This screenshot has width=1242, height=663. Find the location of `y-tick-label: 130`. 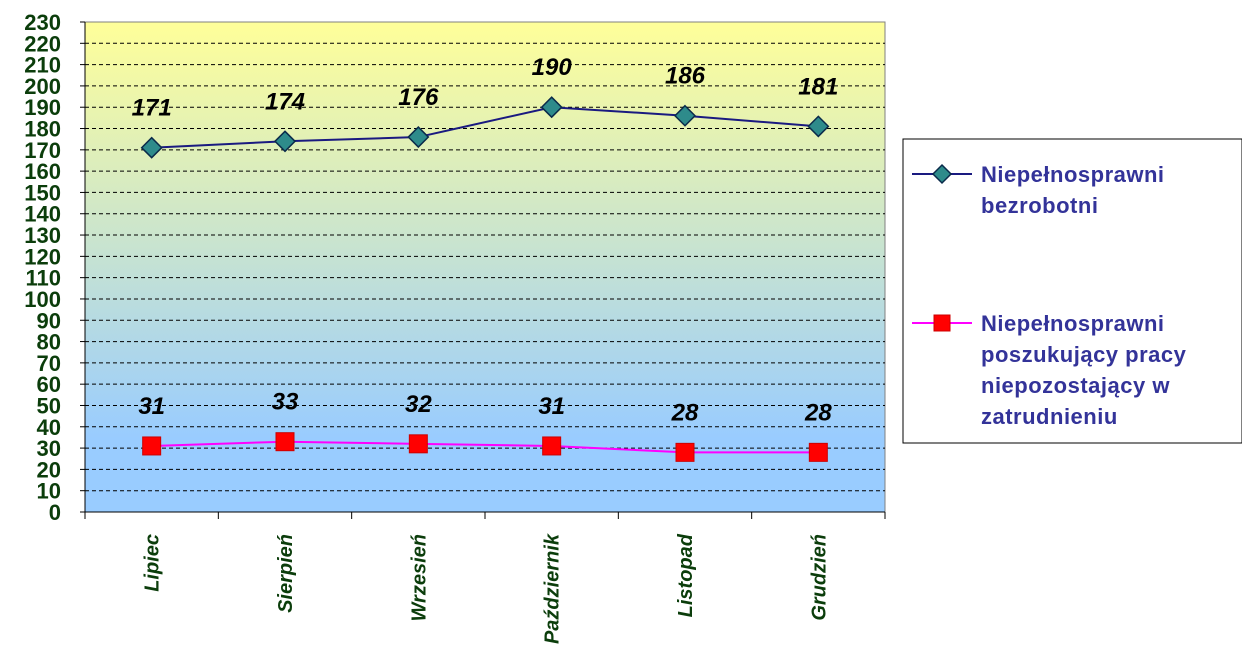

y-tick-label: 130 is located at coordinates (42, 235).